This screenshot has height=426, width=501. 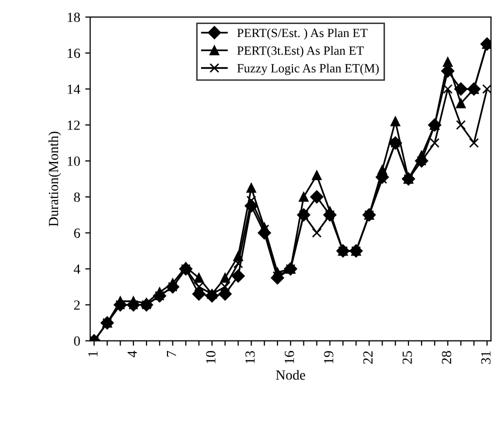 I want to click on y-axis-title: Duration(Month), so click(x=55, y=179).